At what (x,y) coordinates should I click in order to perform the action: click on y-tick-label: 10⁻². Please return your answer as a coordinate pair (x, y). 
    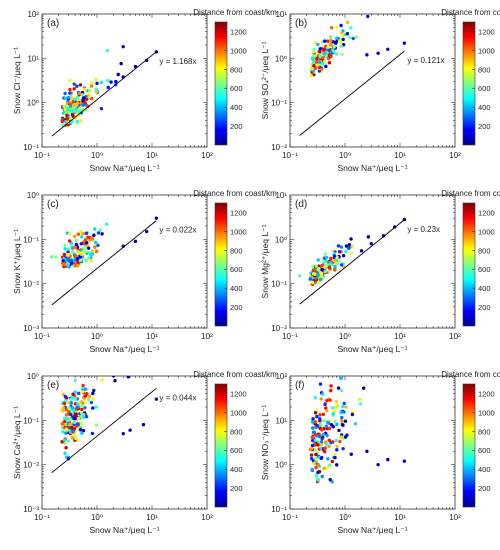
    Looking at the image, I should click on (279, 328).